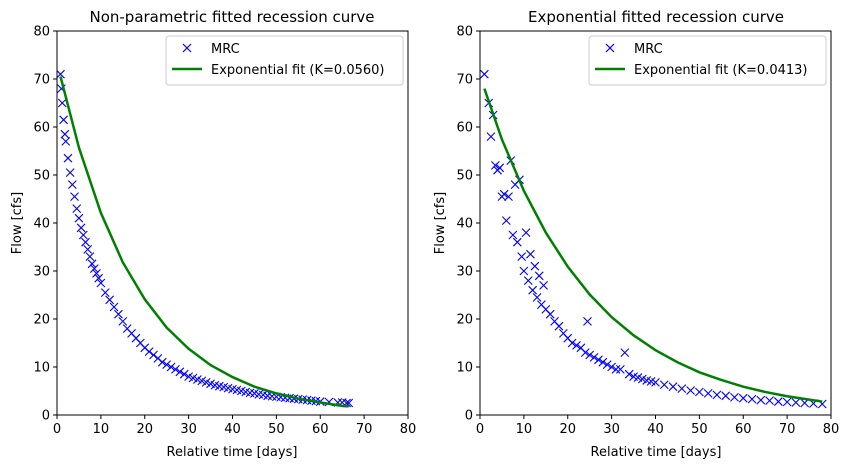 This screenshot has width=850, height=468. Describe the element at coordinates (41, 80) in the screenshot. I see `chart-1-y-tick-label: 70` at that location.